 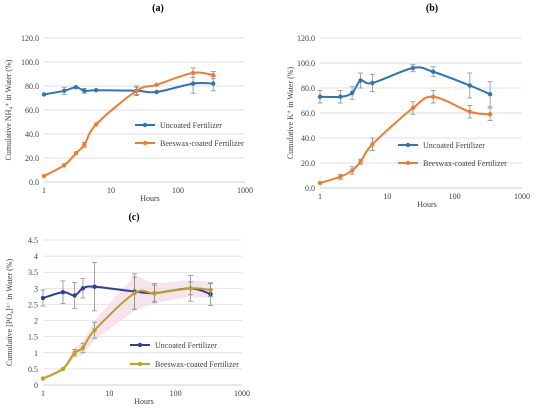 I want to click on y-tick-label: 0, so click(x=36, y=385).